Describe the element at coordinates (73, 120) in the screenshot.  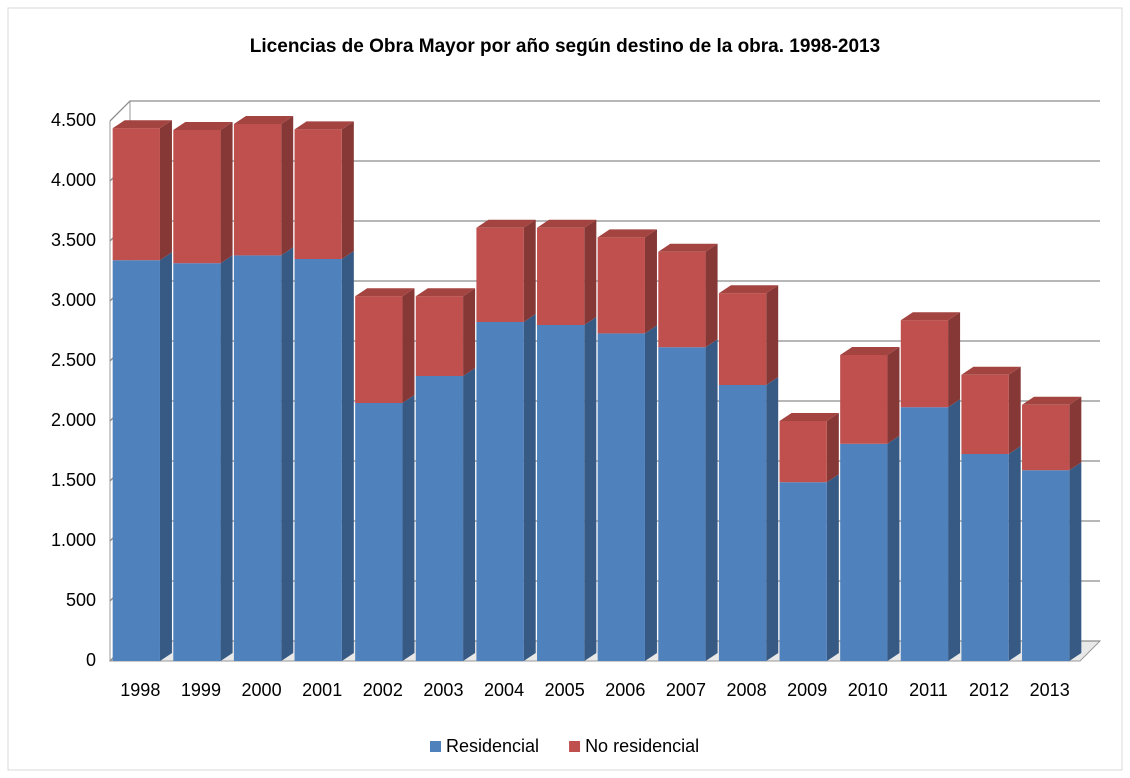
I see `y-tick-label: 4.500` at that location.